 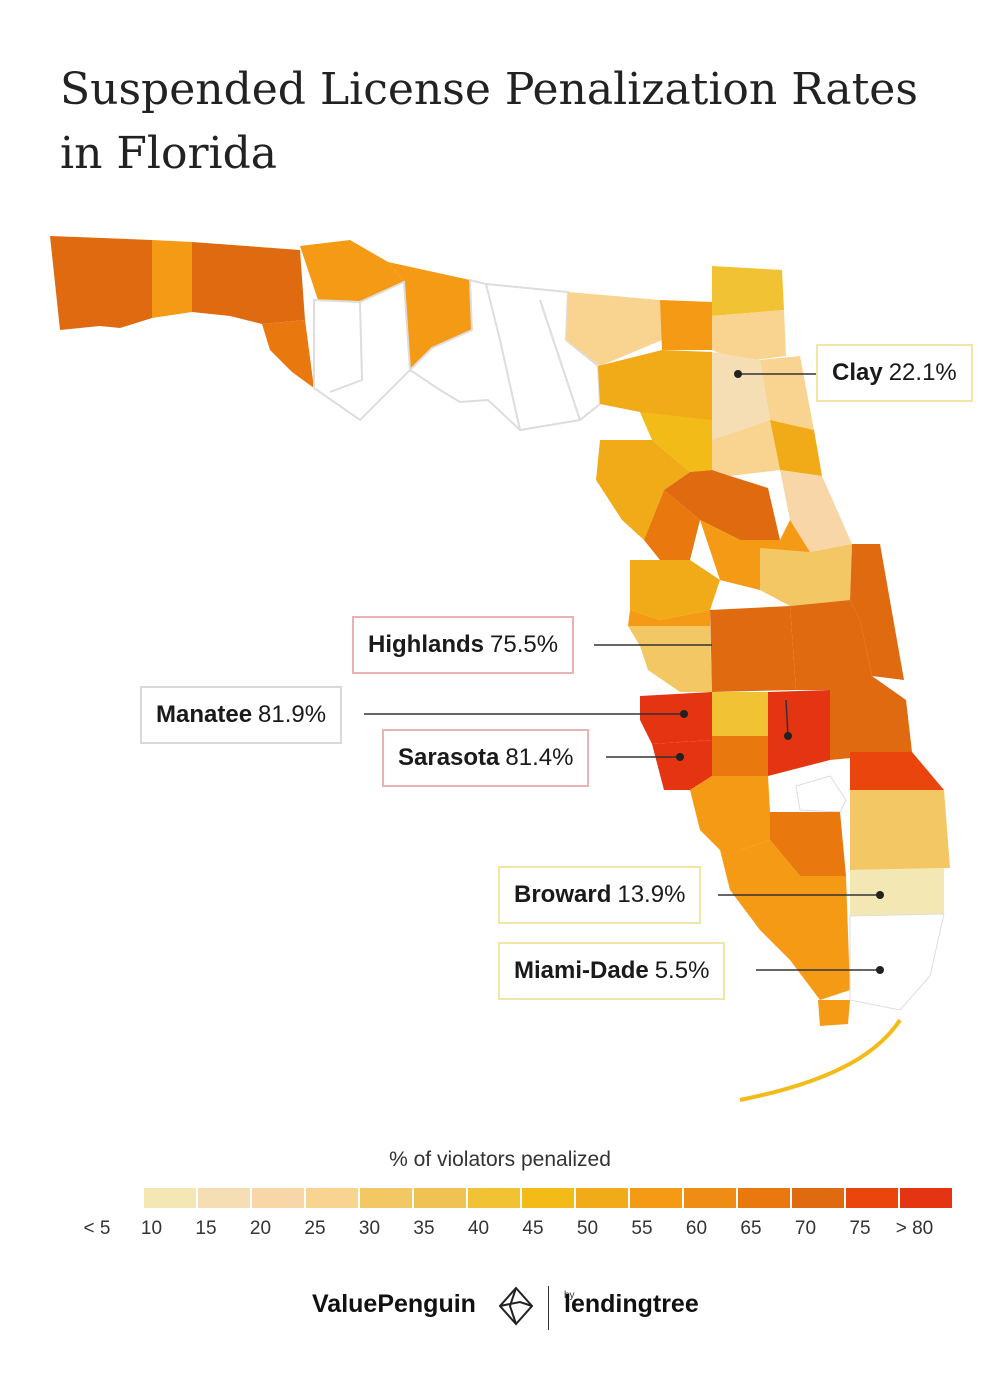 What do you see at coordinates (682, 970) in the screenshot?
I see `callout-value: 5.5%` at bounding box center [682, 970].